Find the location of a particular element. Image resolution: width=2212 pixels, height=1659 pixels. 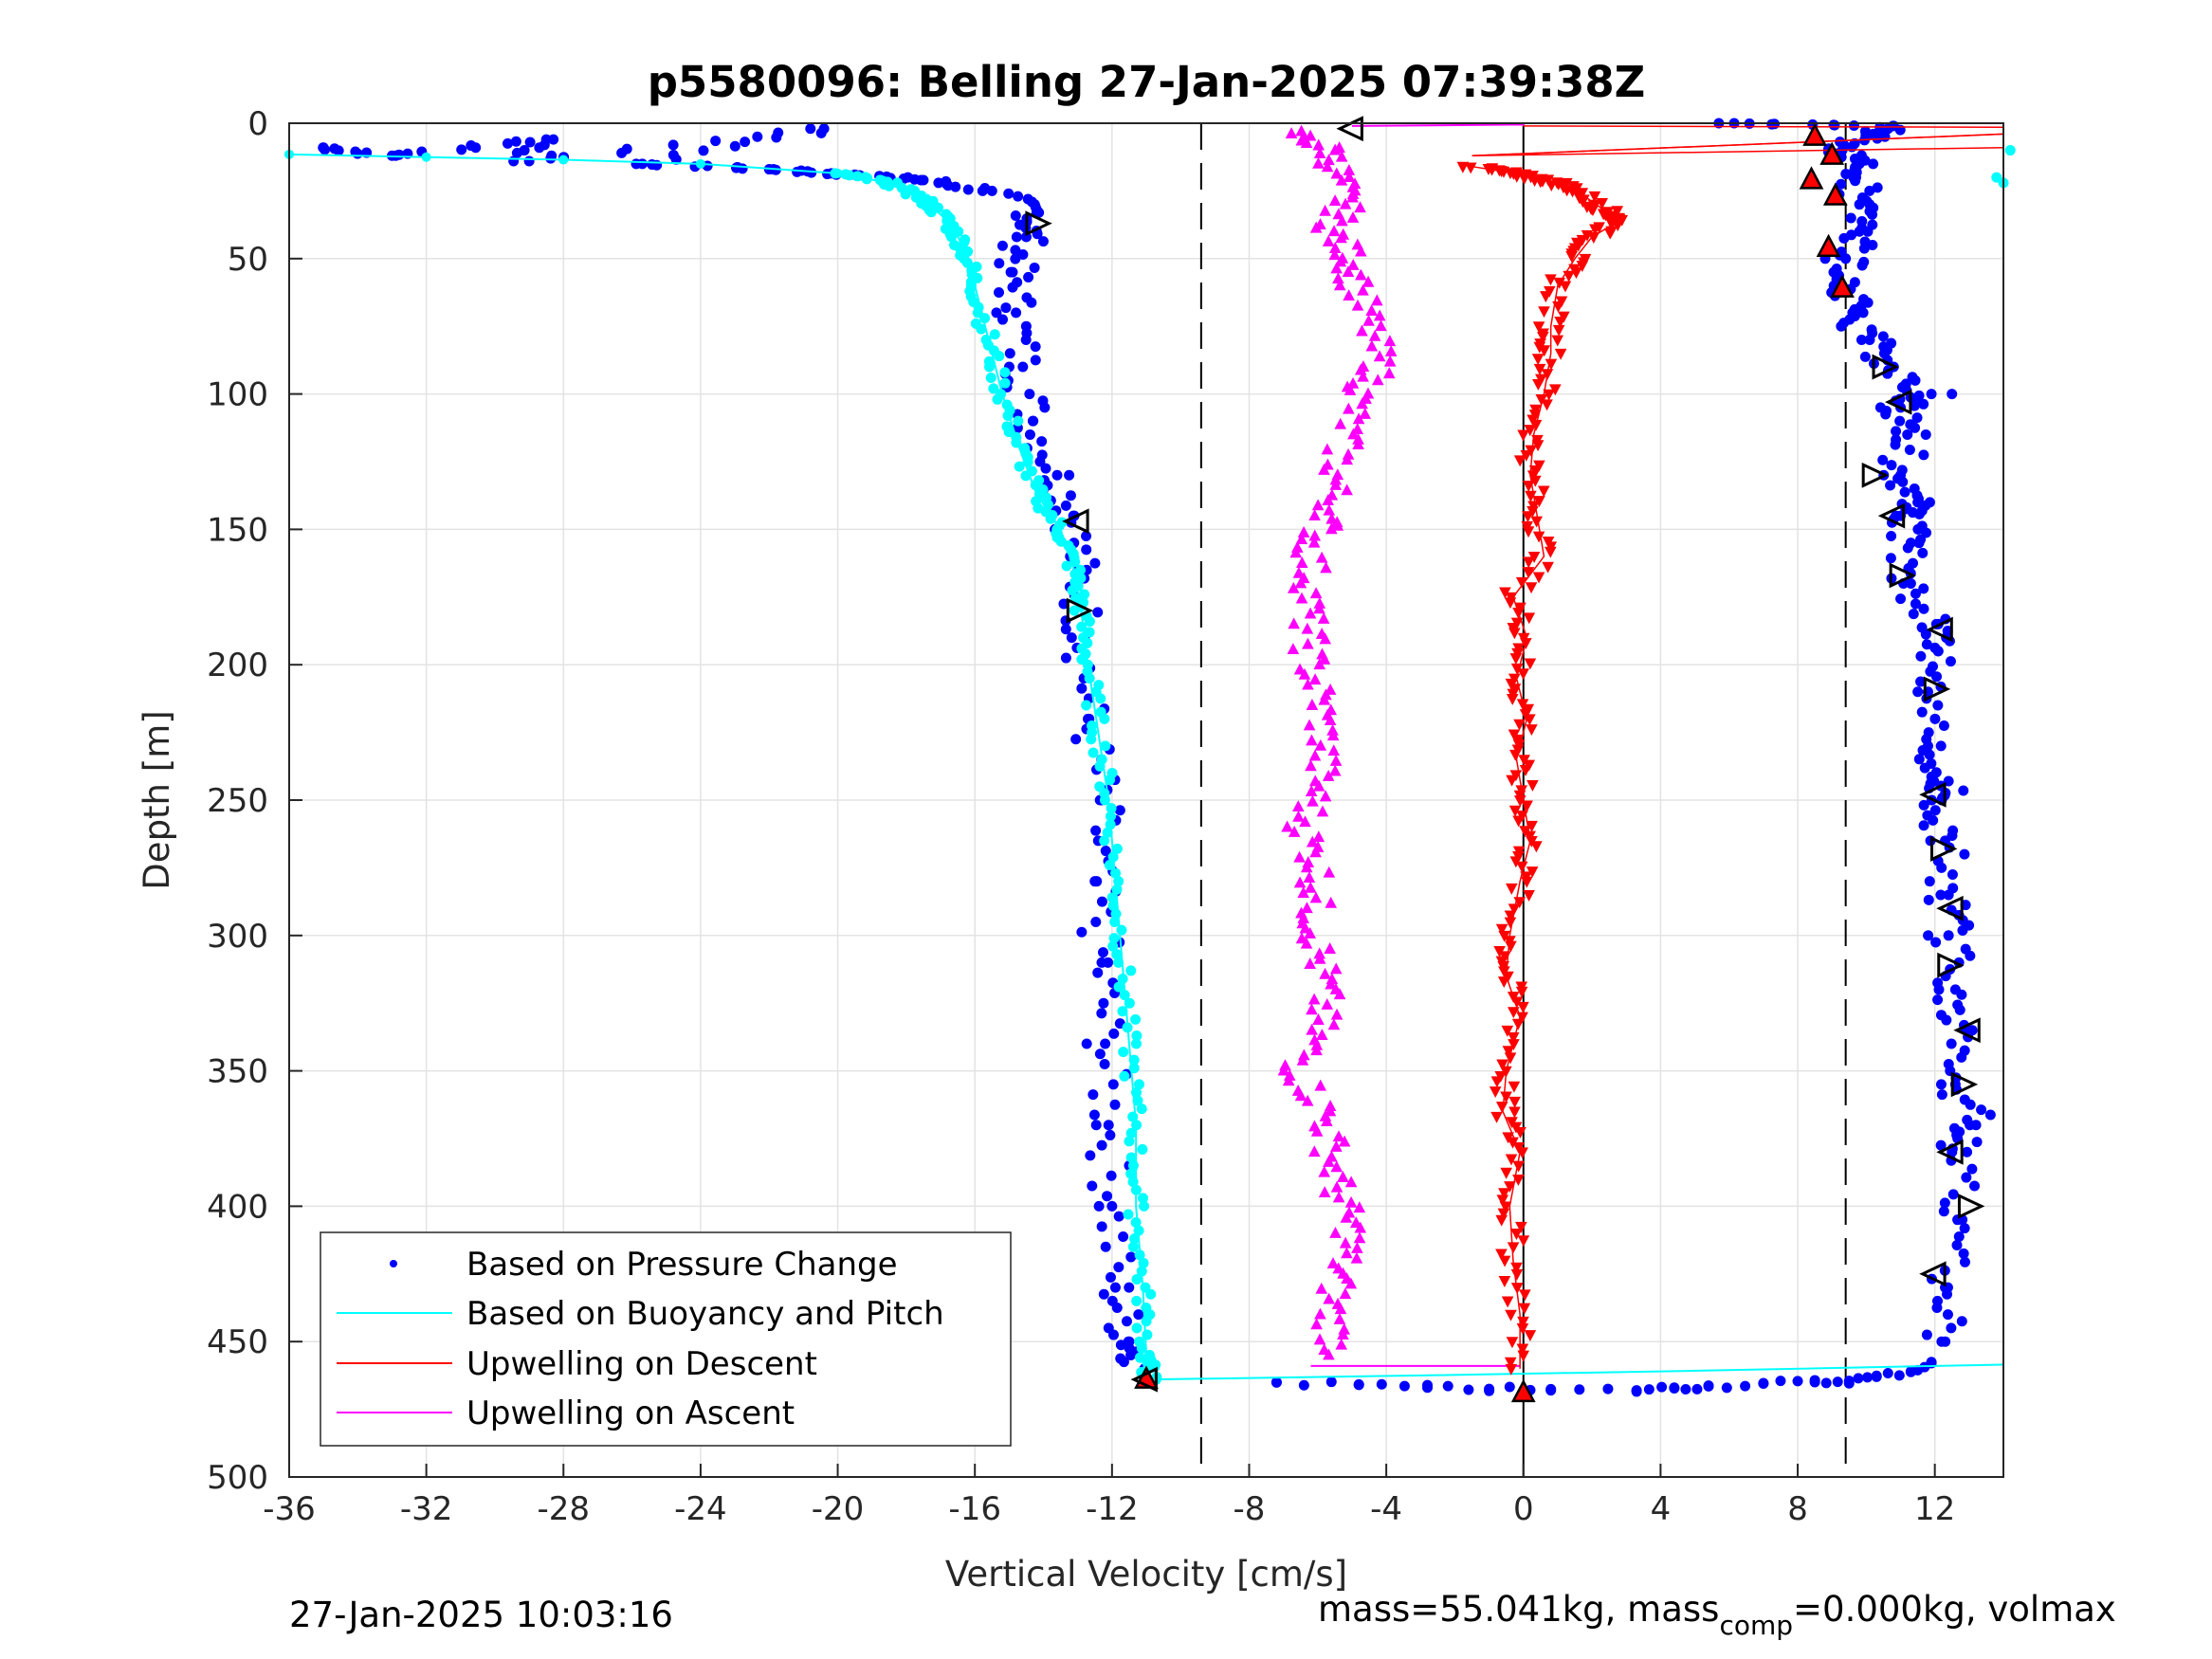

x-tick-label-3: -24 is located at coordinates (700, 1509).